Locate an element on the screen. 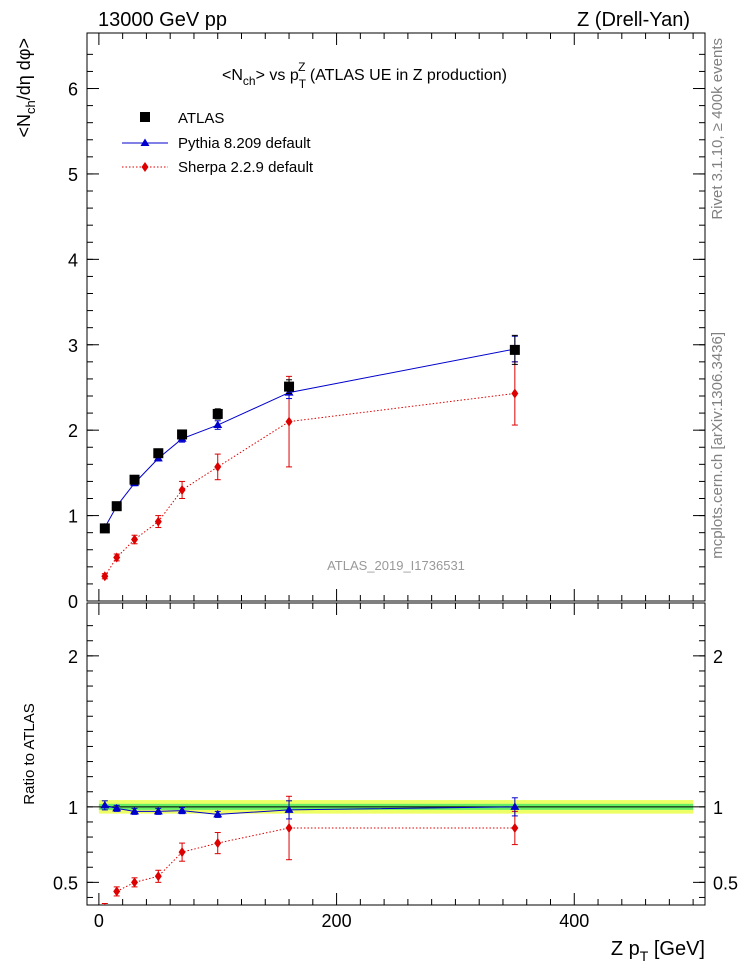 The width and height of the screenshot is (746, 972). legend-label-atlas: ATLAS is located at coordinates (201, 118).